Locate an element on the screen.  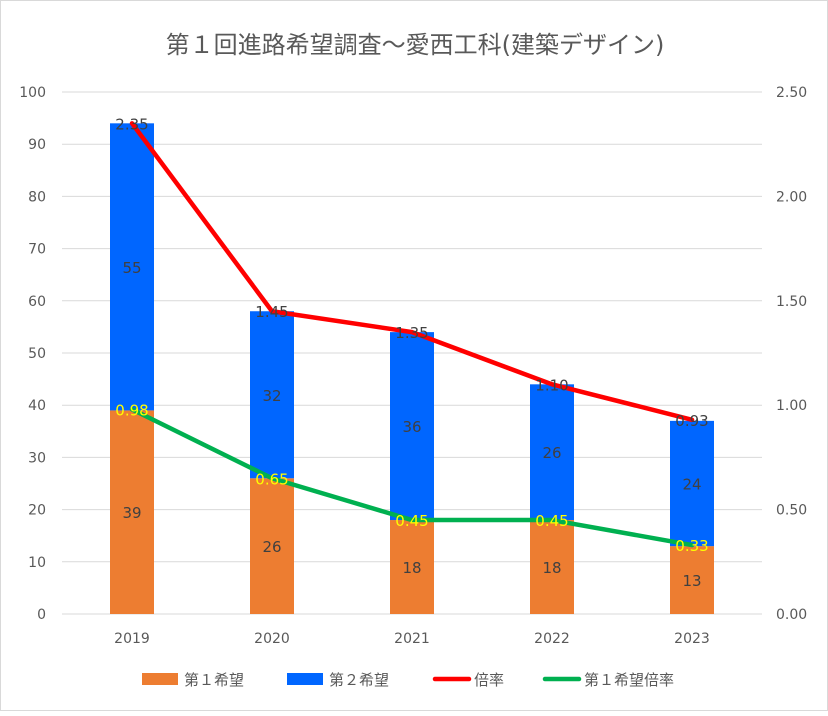
y-right-tick-label: 2.00 is located at coordinates (791, 197).